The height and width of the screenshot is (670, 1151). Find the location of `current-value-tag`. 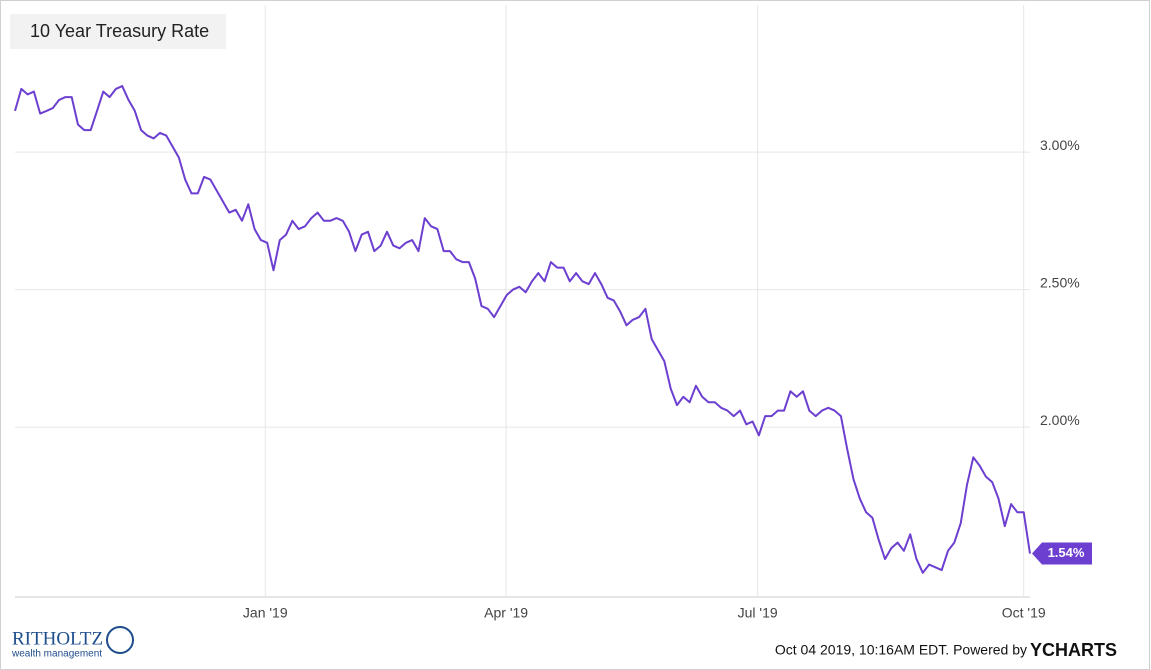

current-value-tag is located at coordinates (1062, 553).